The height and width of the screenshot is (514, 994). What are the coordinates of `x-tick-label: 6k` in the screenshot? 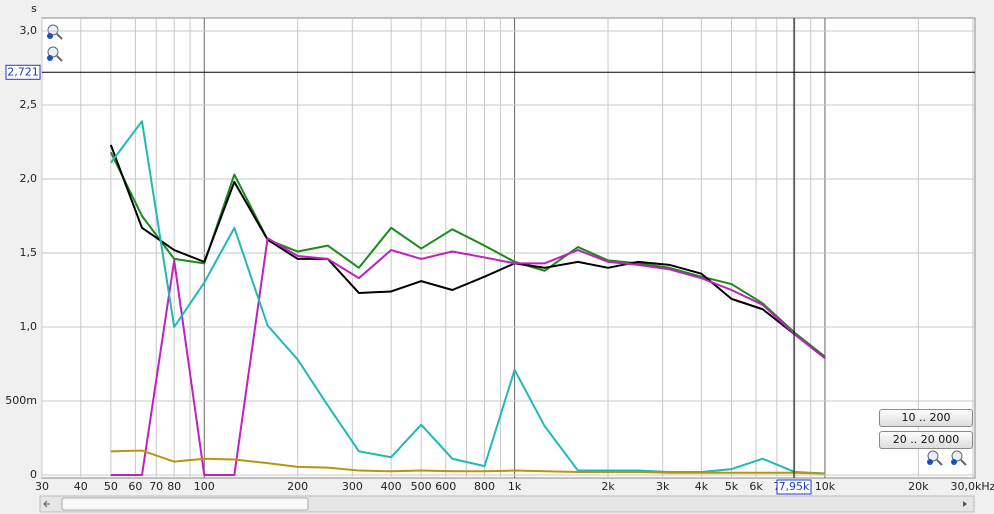 It's located at (756, 486).